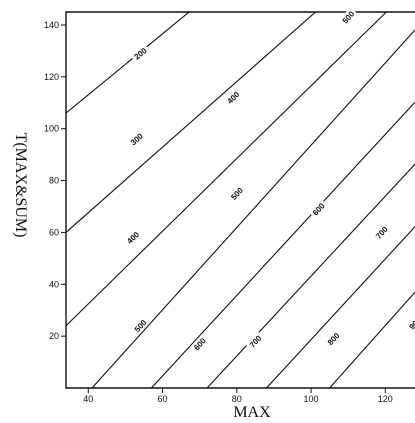 Image resolution: width=415 pixels, height=423 pixels. Describe the element at coordinates (54, 284) in the screenshot. I see `y-tick-label: 40` at that location.